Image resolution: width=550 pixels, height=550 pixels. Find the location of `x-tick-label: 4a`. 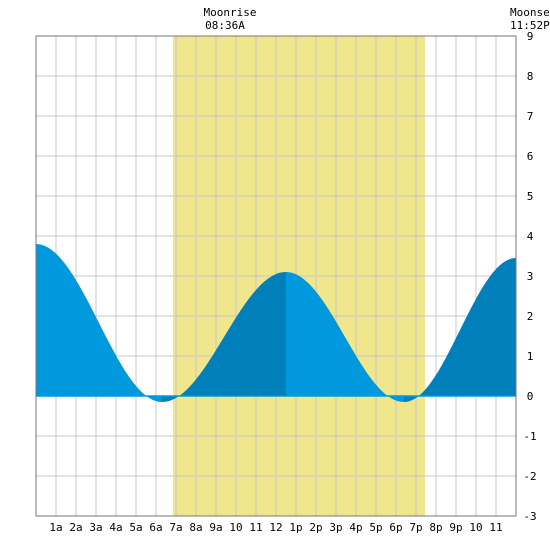

x-tick-label: 4a is located at coordinates (115, 527).